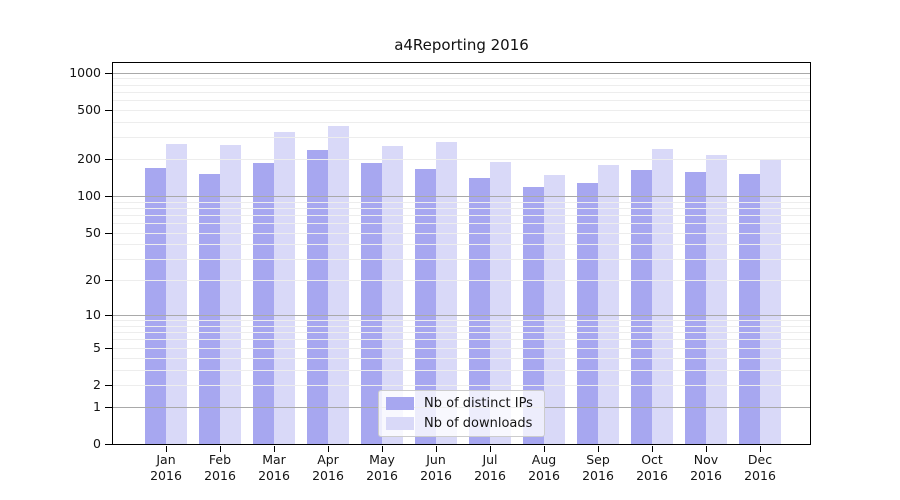 Image resolution: width=900 pixels, height=500 pixels. What do you see at coordinates (425, 306) in the screenshot?
I see `bar-nb-of-distinct-ips-jun` at bounding box center [425, 306].